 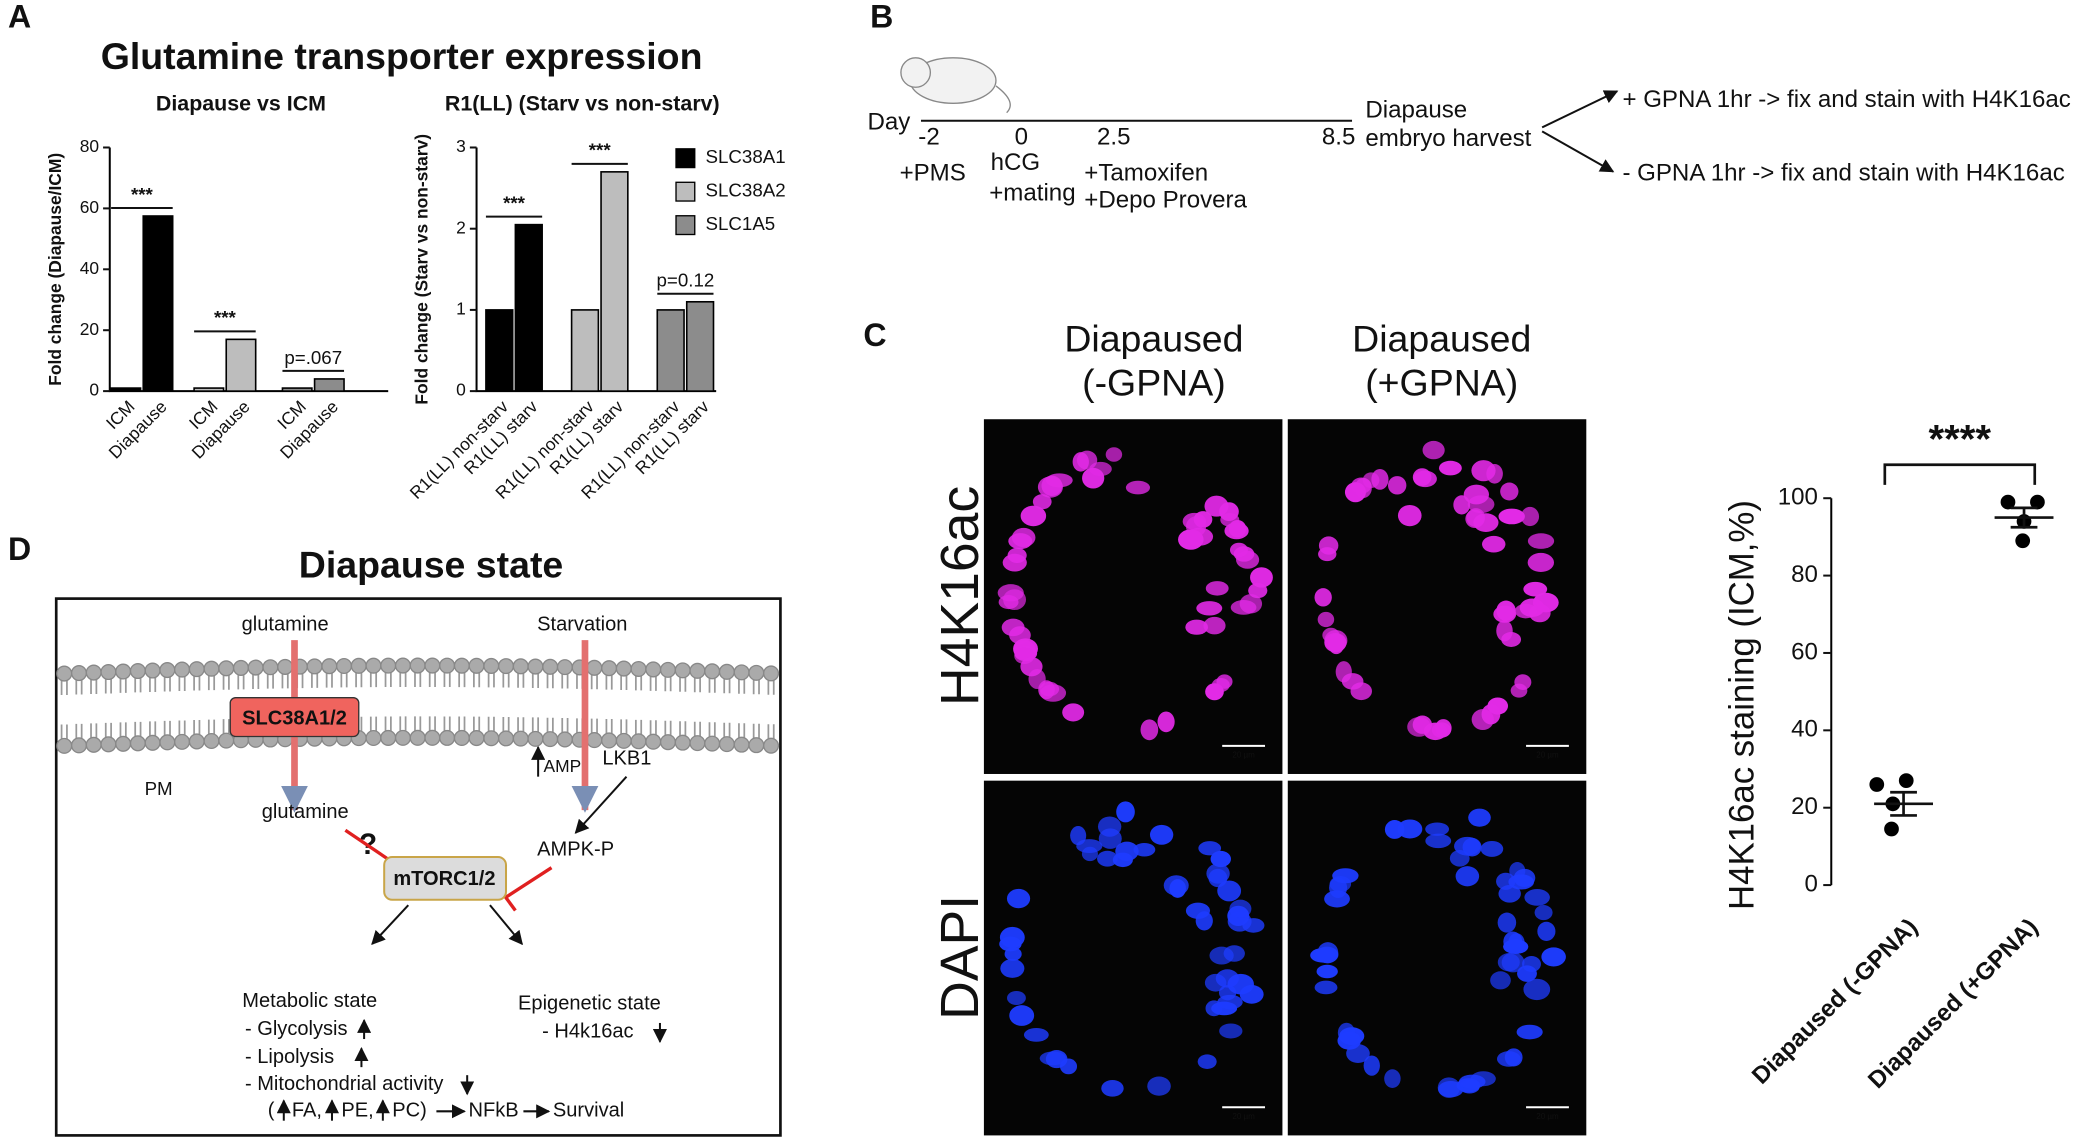 I want to click on event: hCG, so click(x=1016, y=162).